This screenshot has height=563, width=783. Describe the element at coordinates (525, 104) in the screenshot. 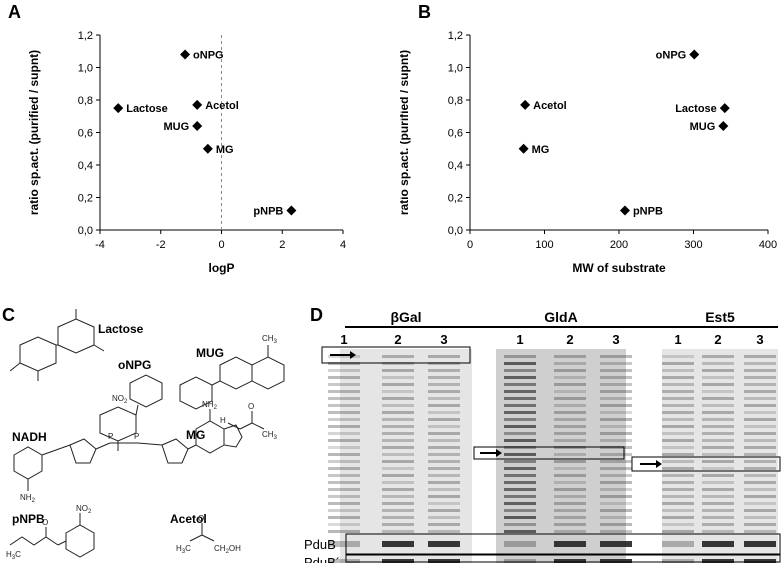

I see `data-point-acetol` at that location.